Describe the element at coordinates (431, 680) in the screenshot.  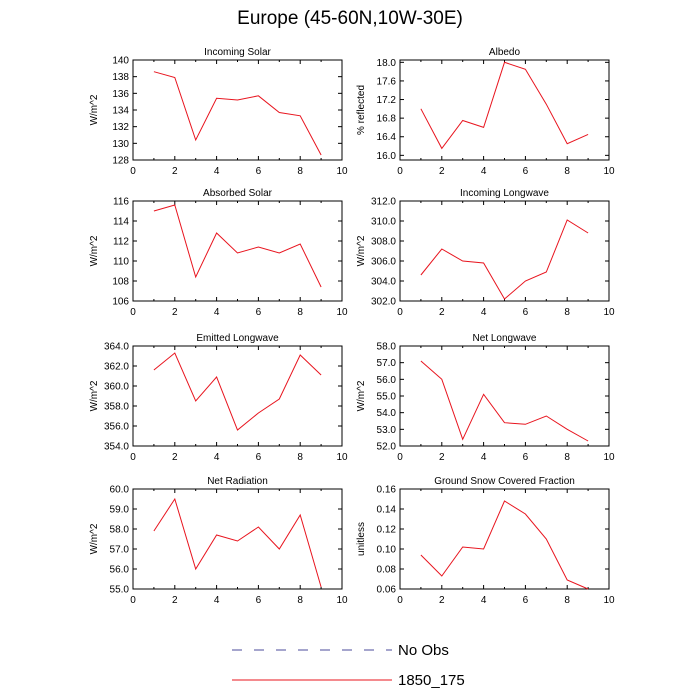
I see `legend-label-2: 1850_175` at that location.